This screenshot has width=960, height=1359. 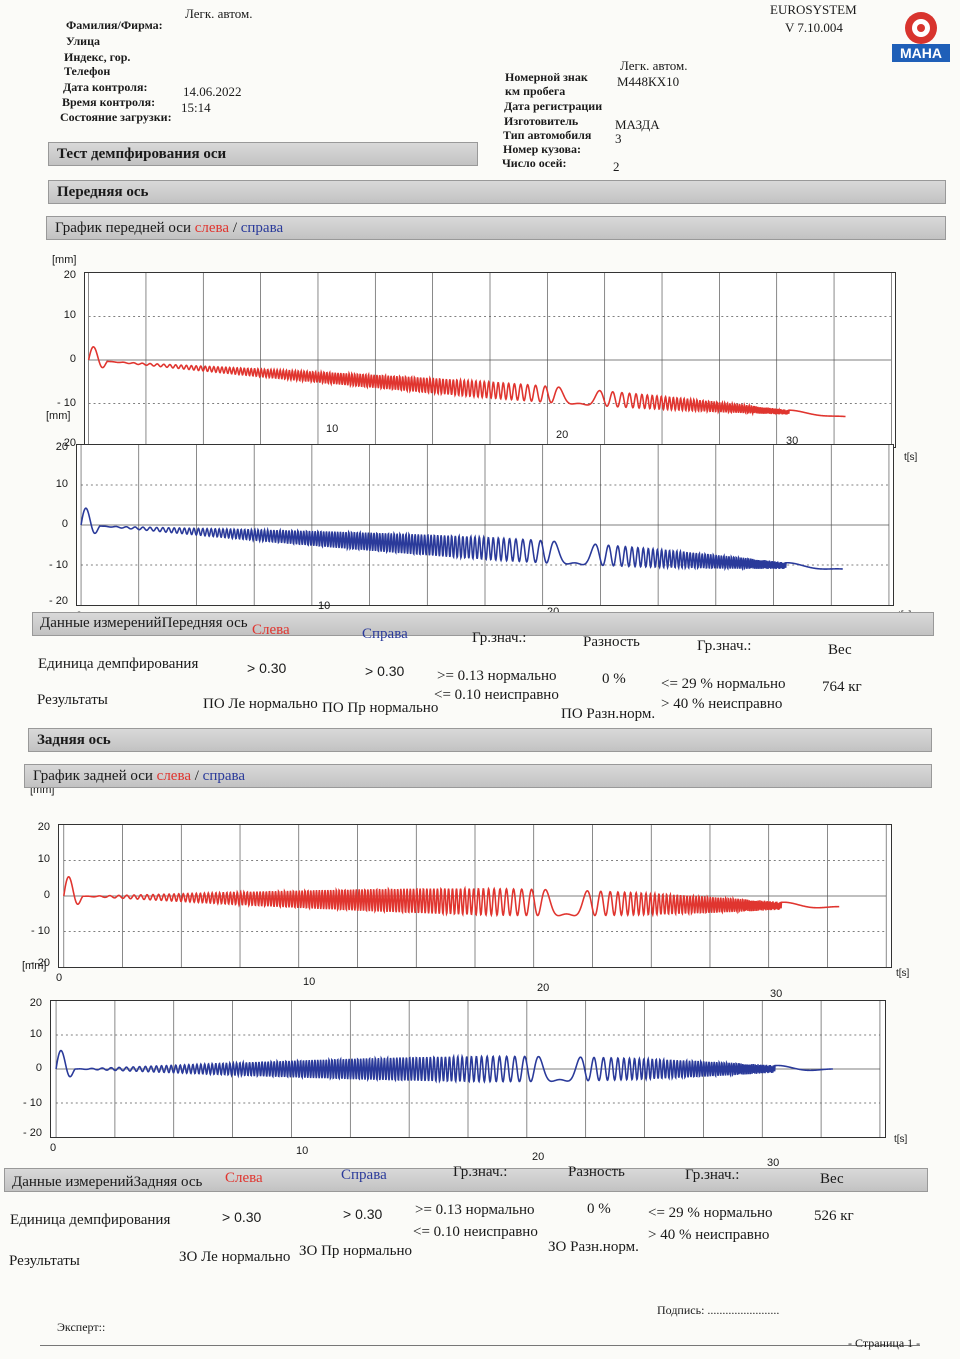 What do you see at coordinates (535, 91) in the screenshot?
I see `km-label: км пробега` at bounding box center [535, 91].